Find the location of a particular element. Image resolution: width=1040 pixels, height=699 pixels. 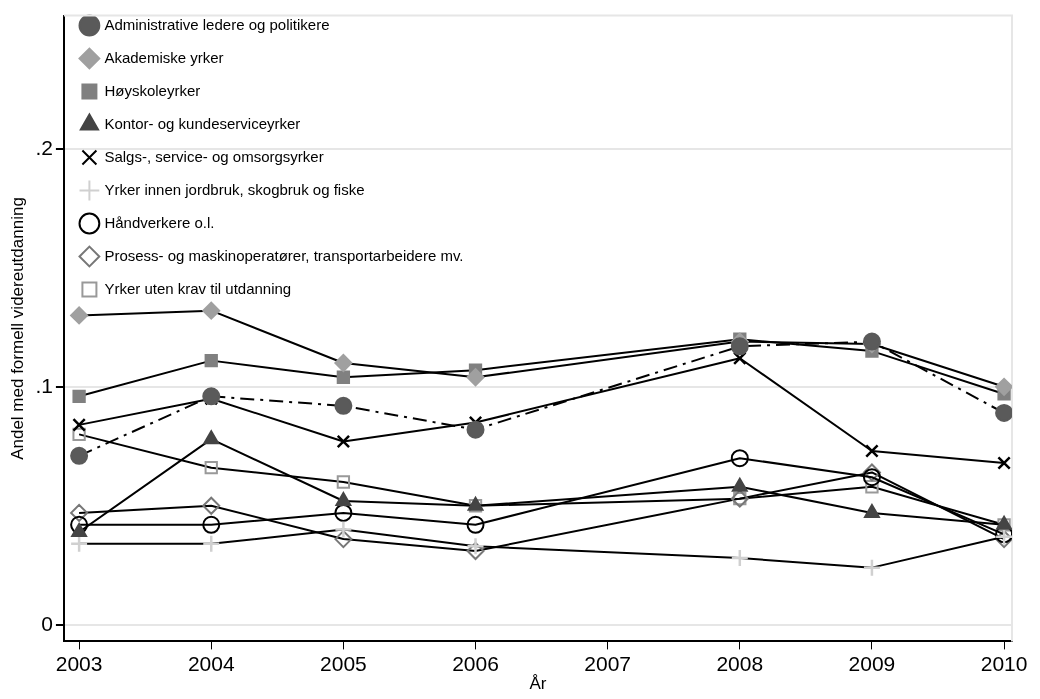

x-tick-label: 2008 is located at coordinates (740, 663).